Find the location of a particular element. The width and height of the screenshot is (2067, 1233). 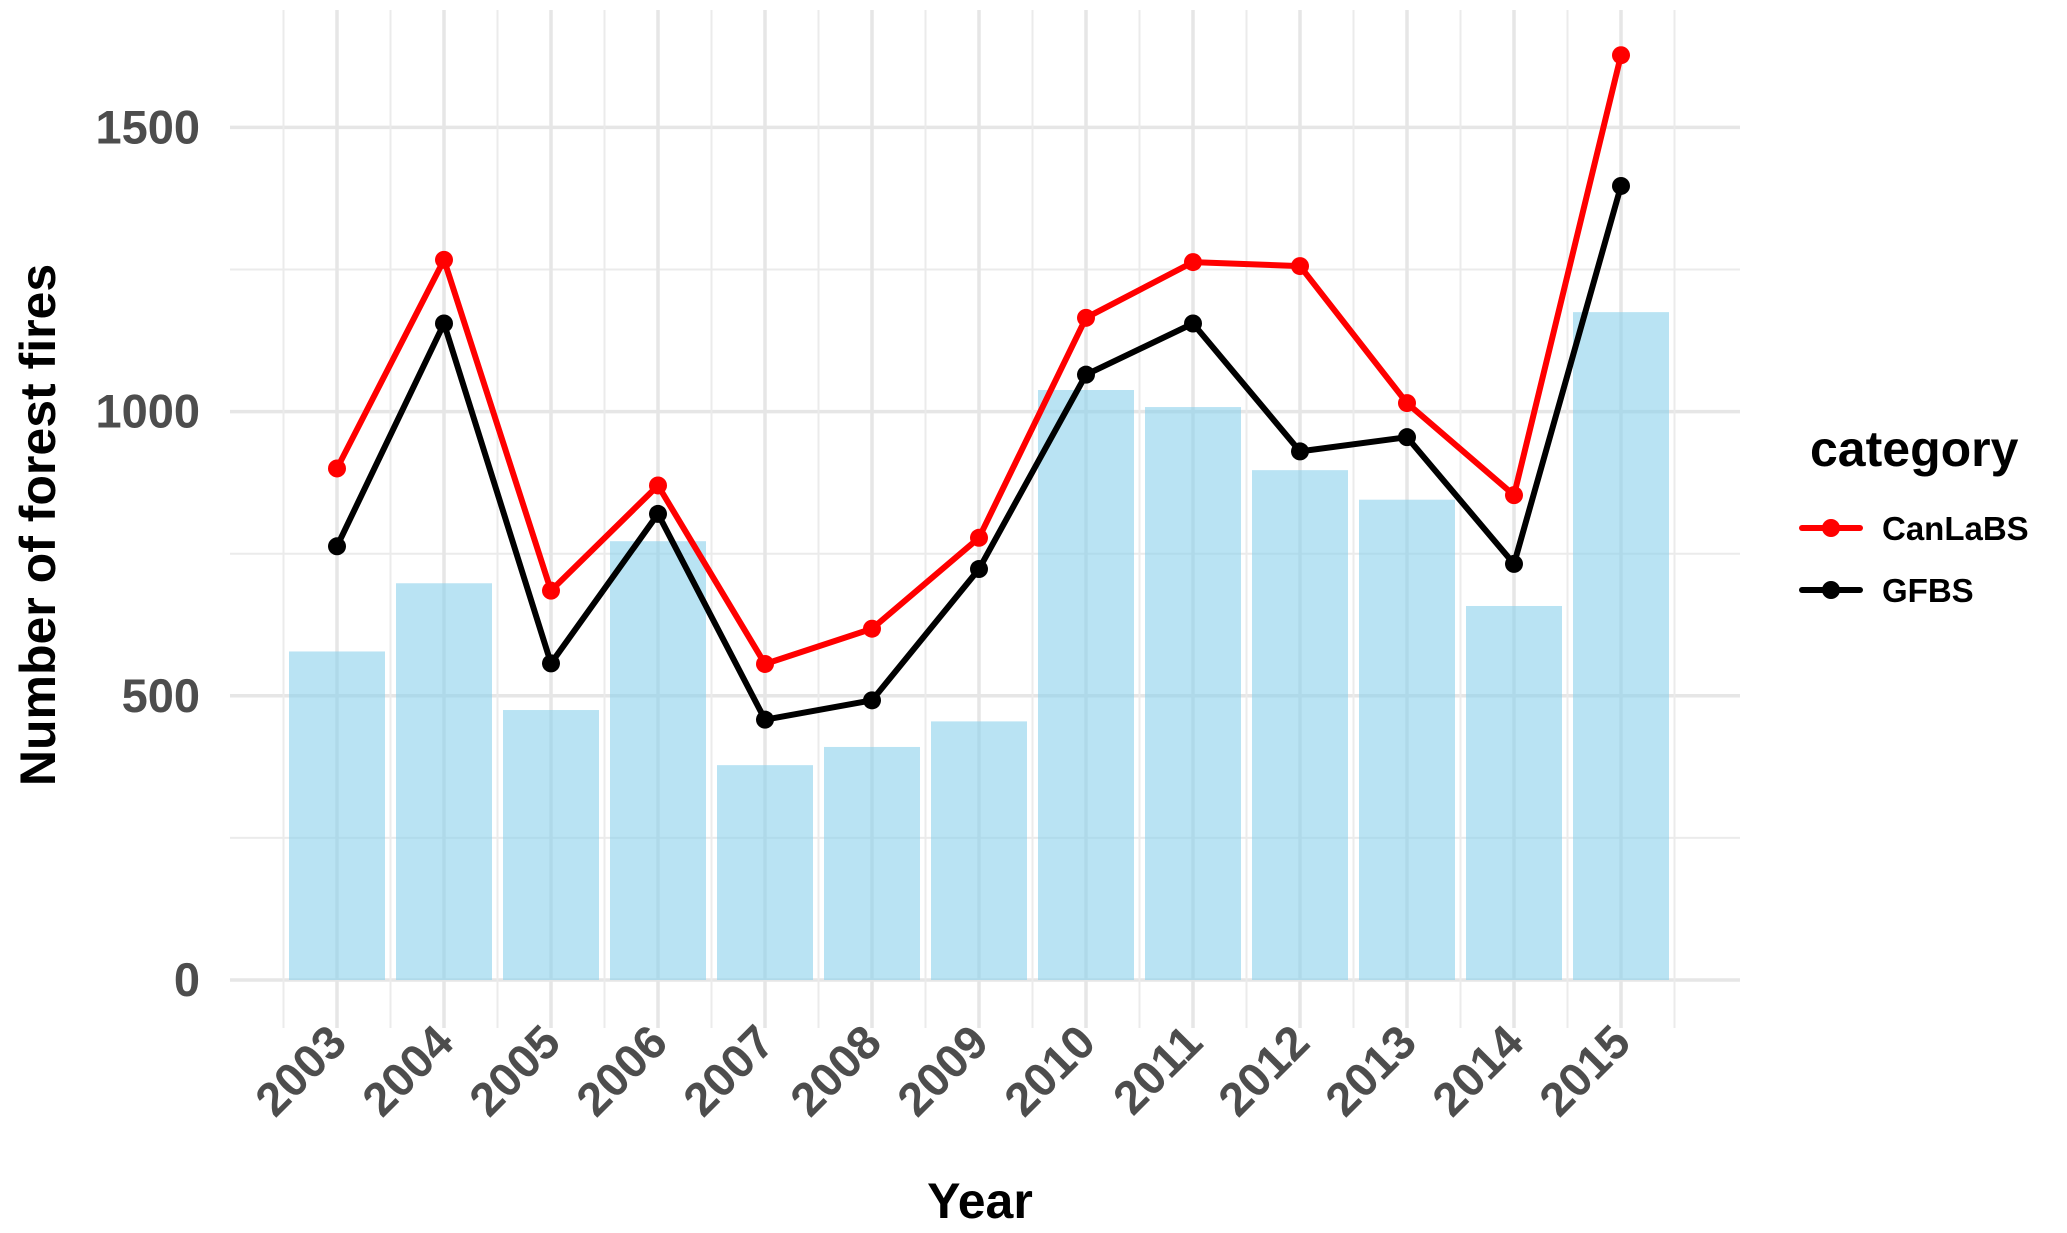

x-tick-label: 2010 is located at coordinates (1049, 1070).